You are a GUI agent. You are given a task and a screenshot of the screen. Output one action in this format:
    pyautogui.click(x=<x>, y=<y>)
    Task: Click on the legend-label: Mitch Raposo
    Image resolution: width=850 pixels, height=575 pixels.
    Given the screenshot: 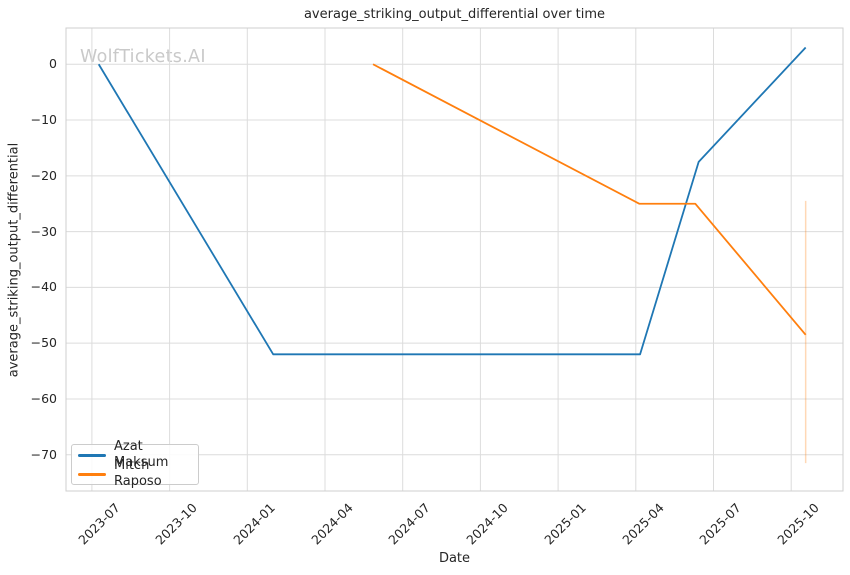 What is the action you would take?
    pyautogui.click(x=138, y=473)
    